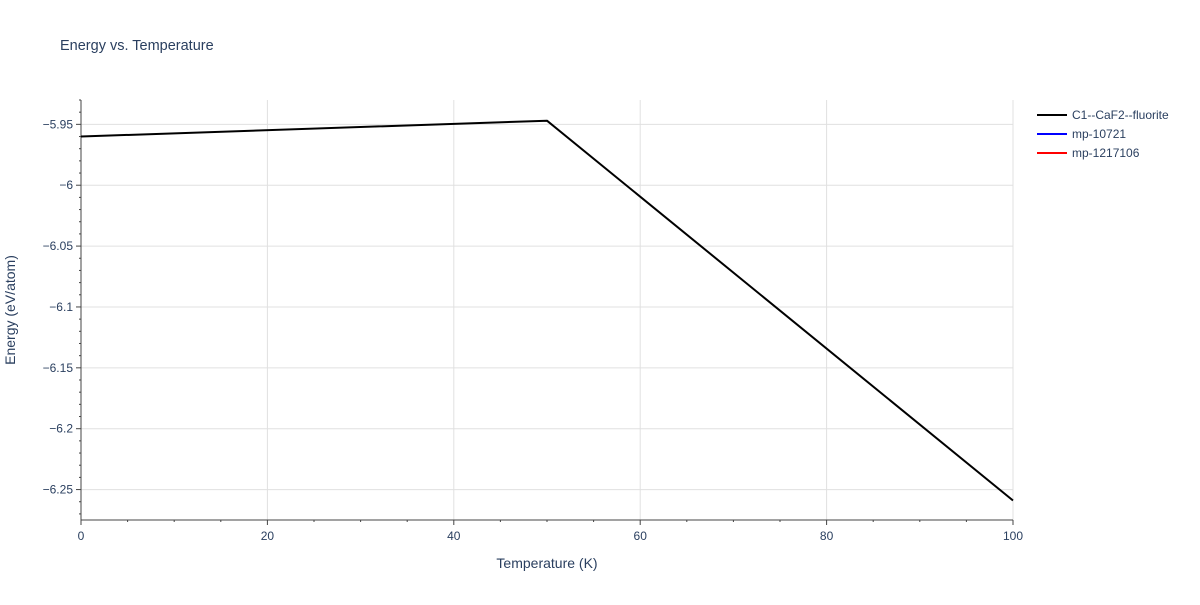  Describe the element at coordinates (1106, 153) in the screenshot. I see `legend-label: mp-1217106` at that location.